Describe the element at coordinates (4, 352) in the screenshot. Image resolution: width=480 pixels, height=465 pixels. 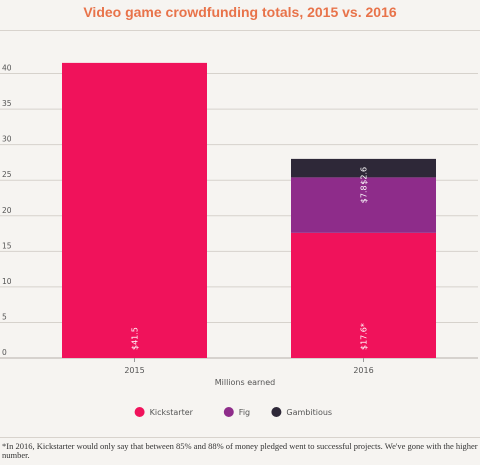
I see `y-tick-label: 0` at that location.